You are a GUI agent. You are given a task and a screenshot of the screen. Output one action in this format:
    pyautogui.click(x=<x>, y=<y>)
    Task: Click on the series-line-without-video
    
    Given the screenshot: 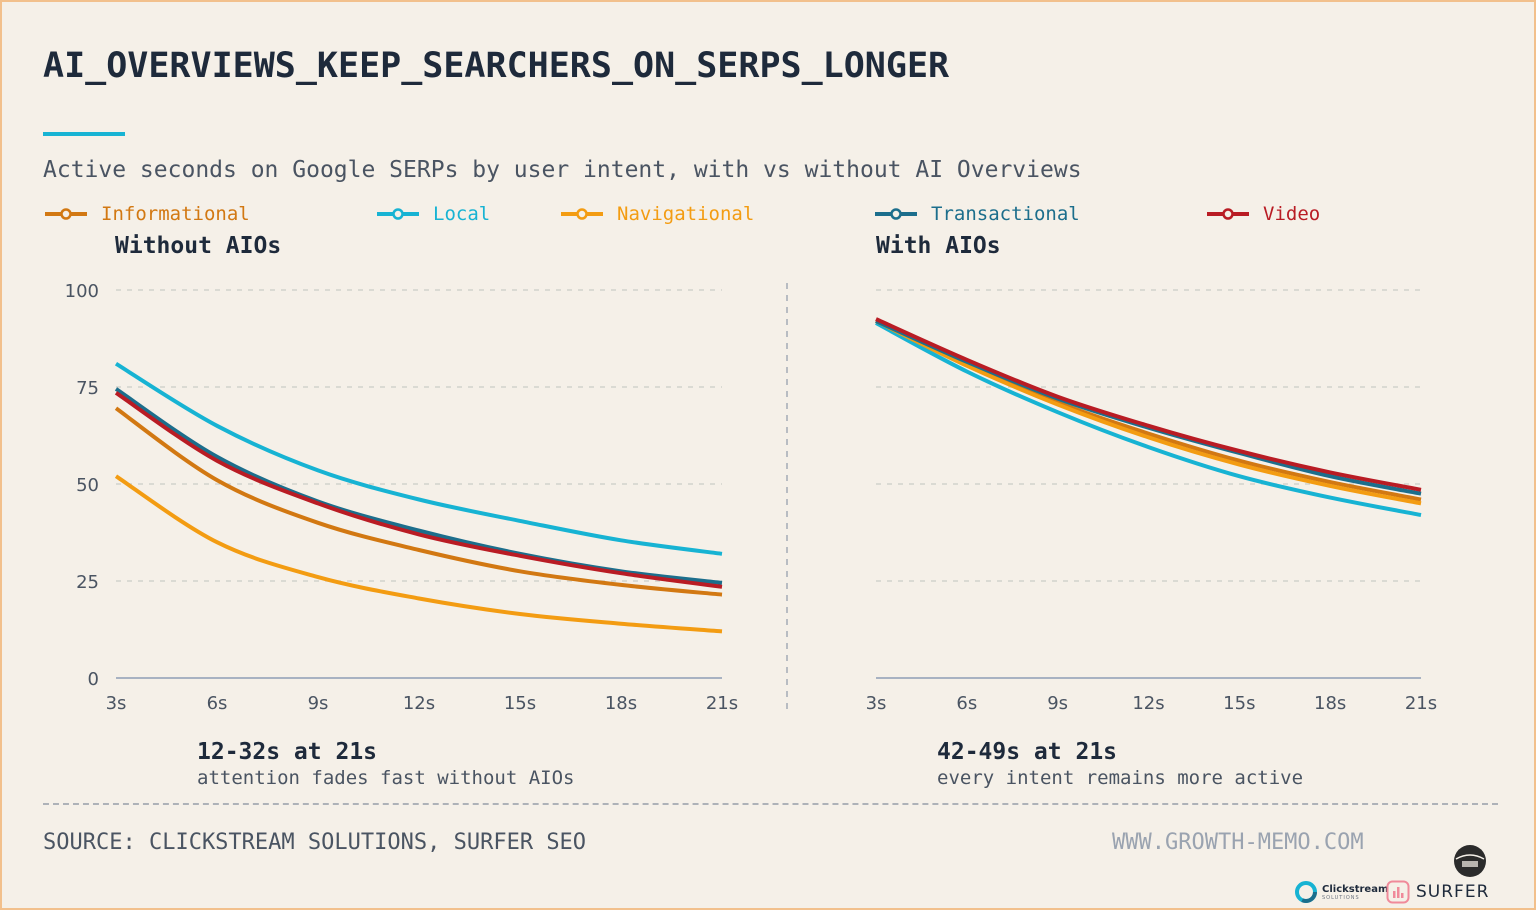 What is the action you would take?
    pyautogui.click(x=418, y=490)
    